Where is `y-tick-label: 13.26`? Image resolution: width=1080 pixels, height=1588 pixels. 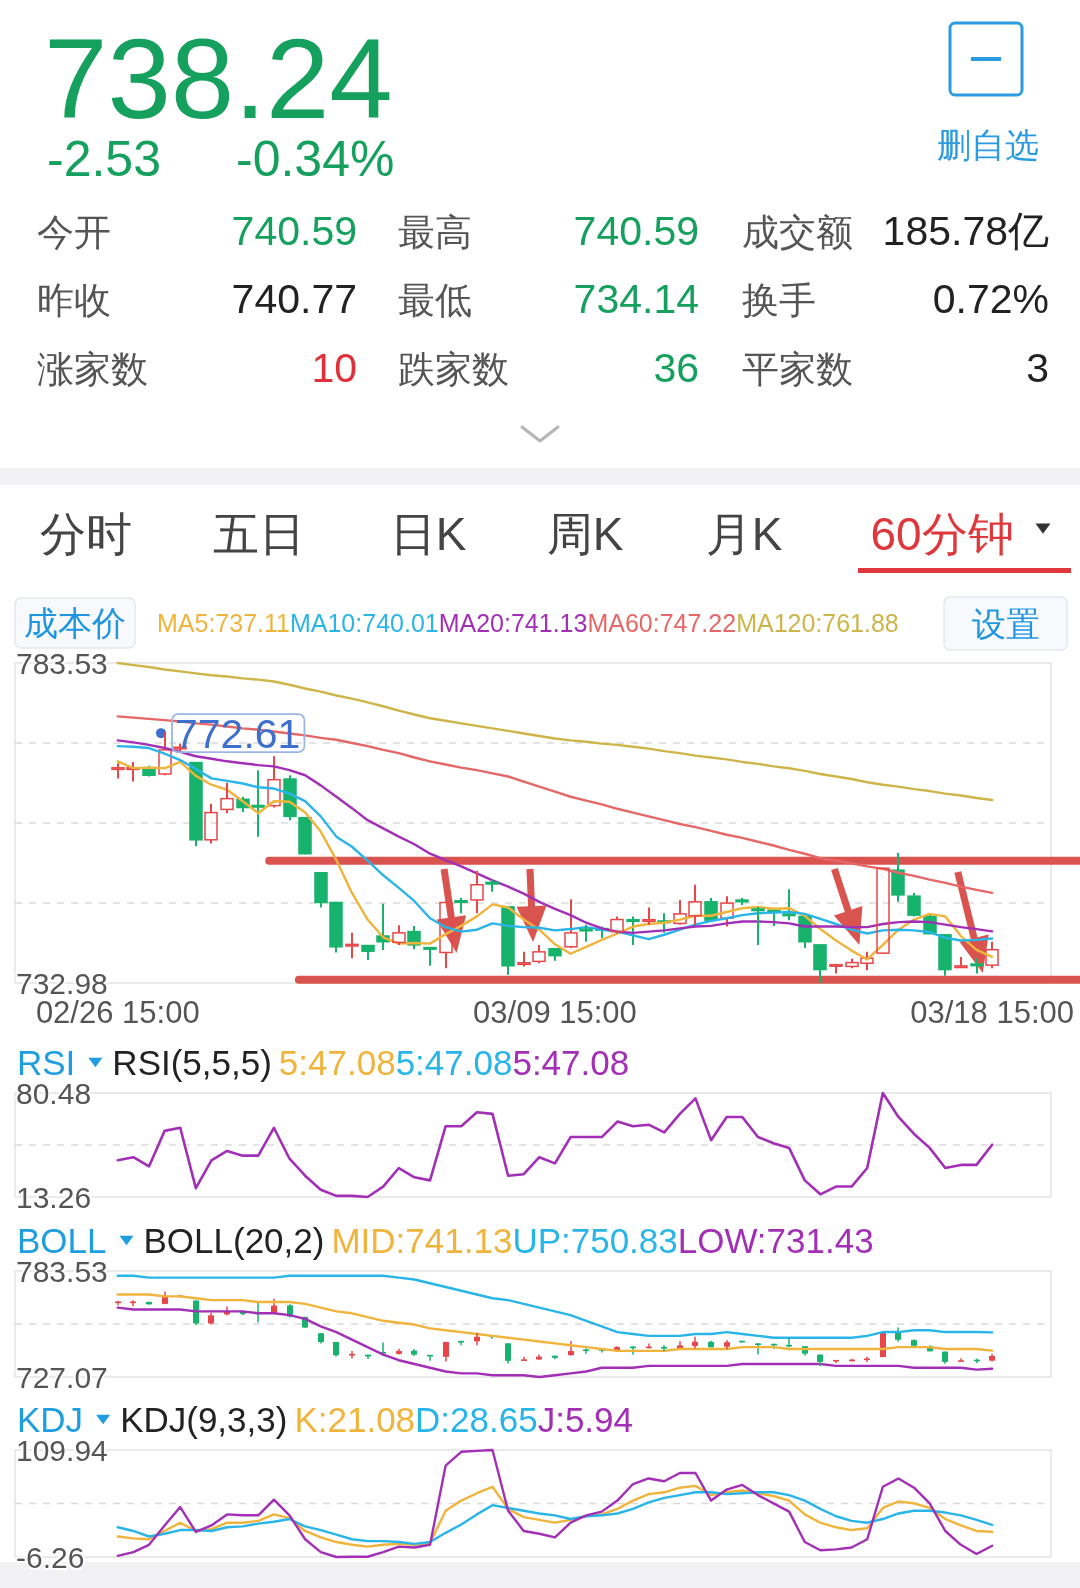 y-tick-label: 13.26 is located at coordinates (54, 1197).